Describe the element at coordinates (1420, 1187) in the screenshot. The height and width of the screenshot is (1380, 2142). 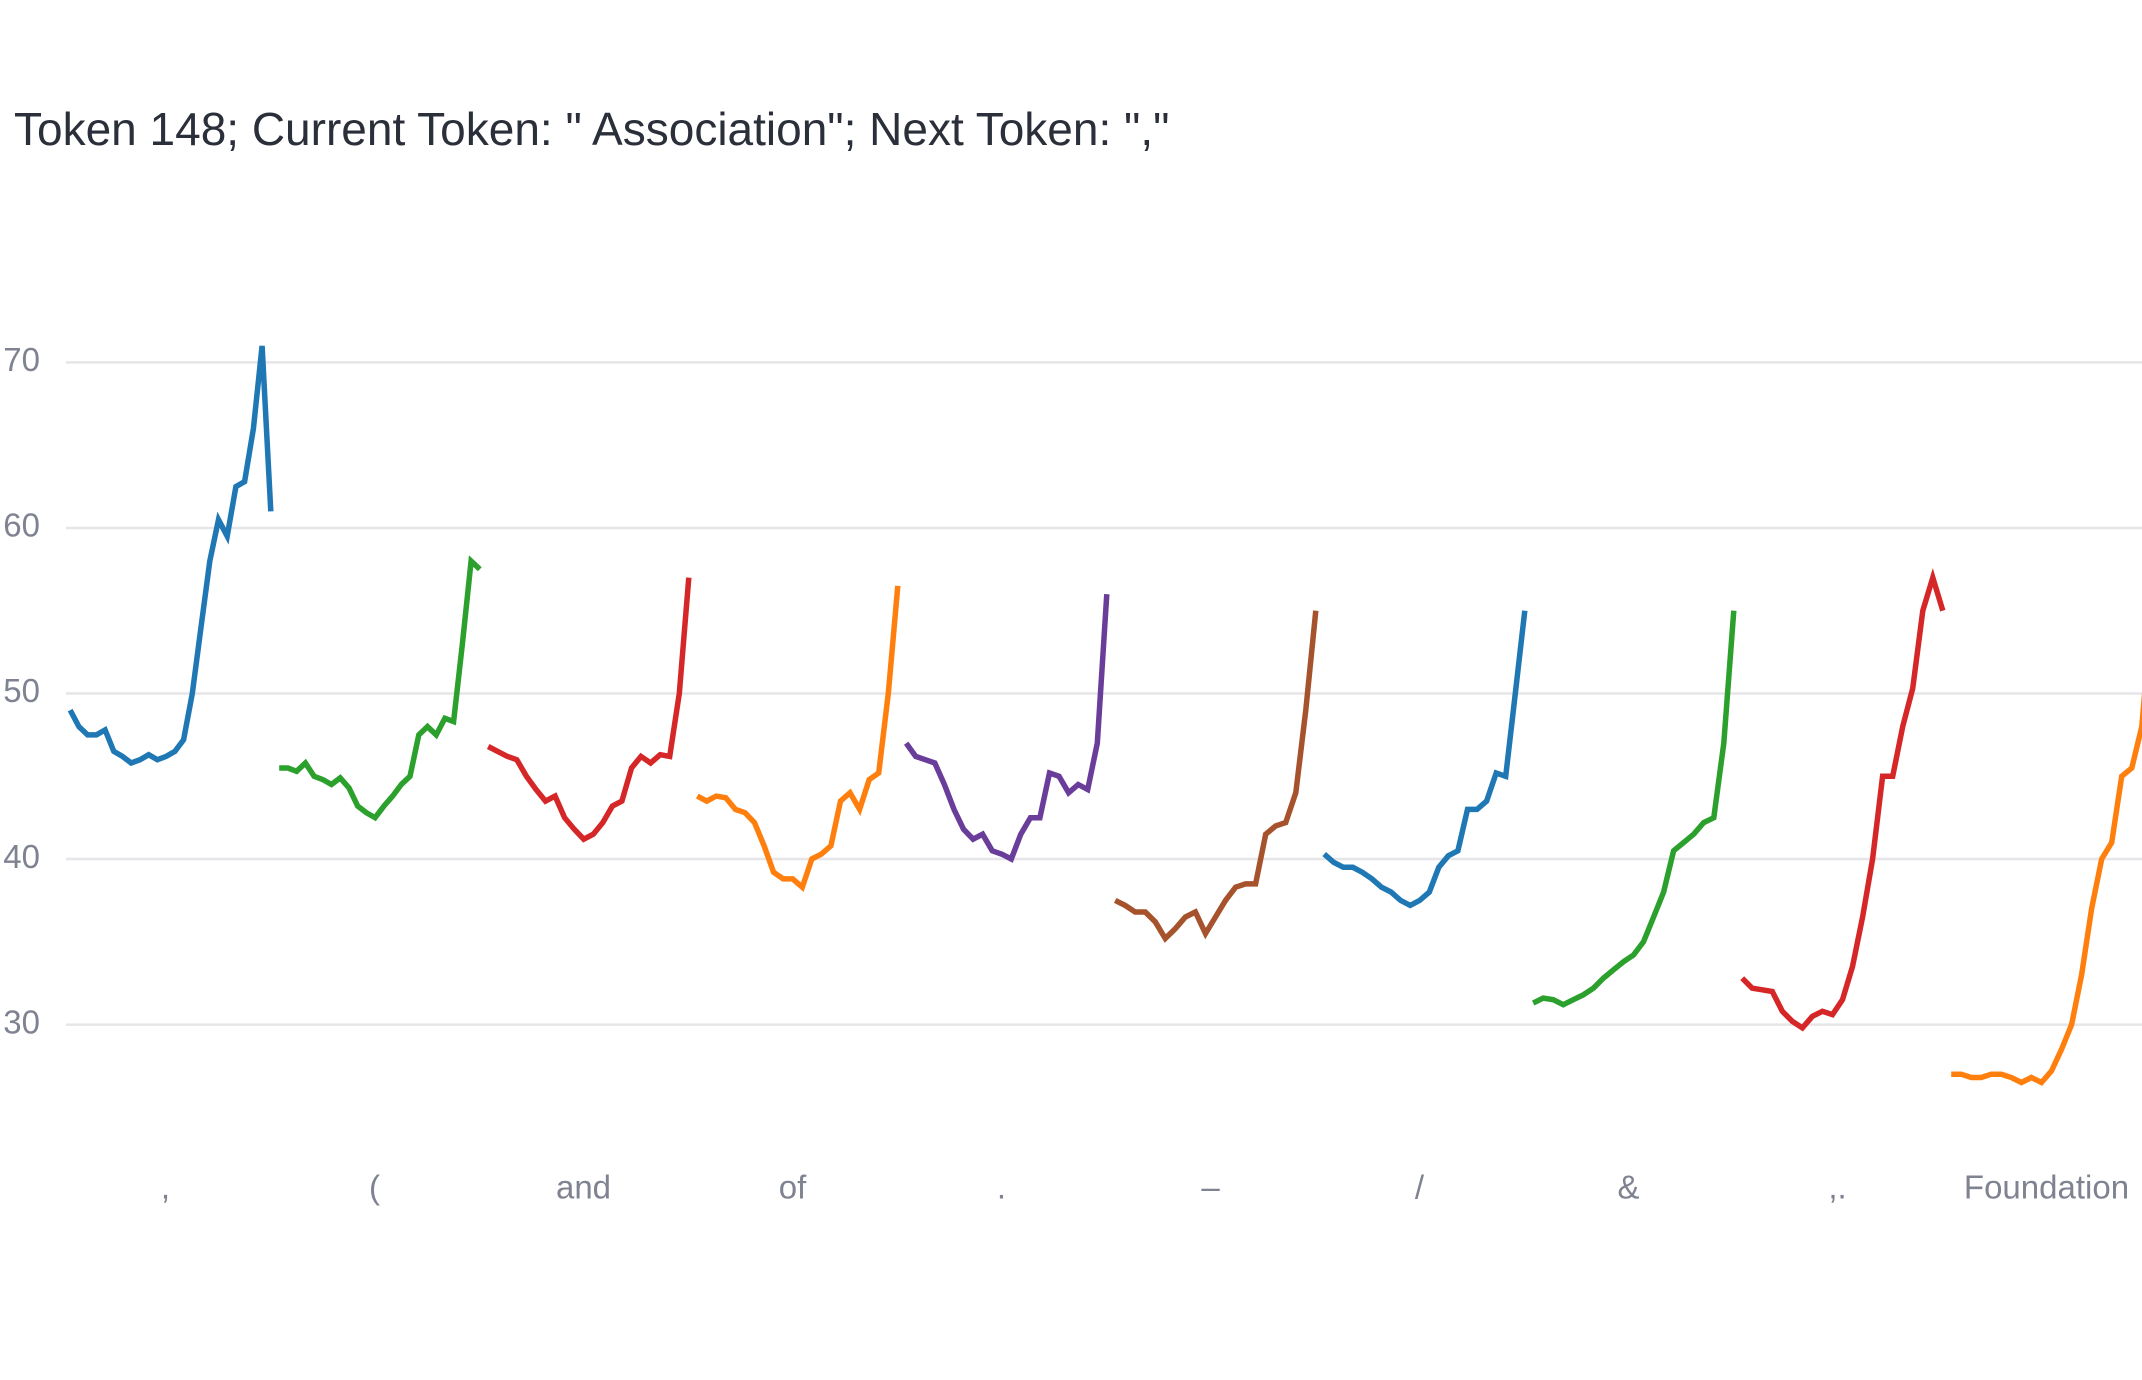
I see `x-tick-label: /` at that location.